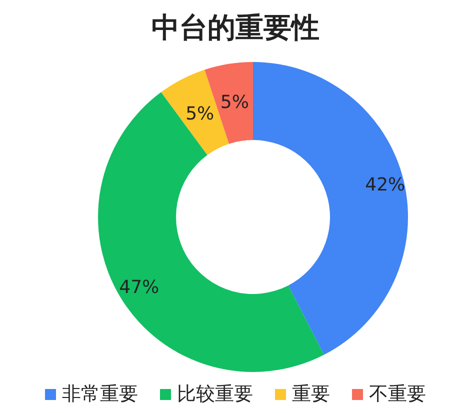  Describe the element at coordinates (385, 185) in the screenshot. I see `data-label: 42%` at that location.